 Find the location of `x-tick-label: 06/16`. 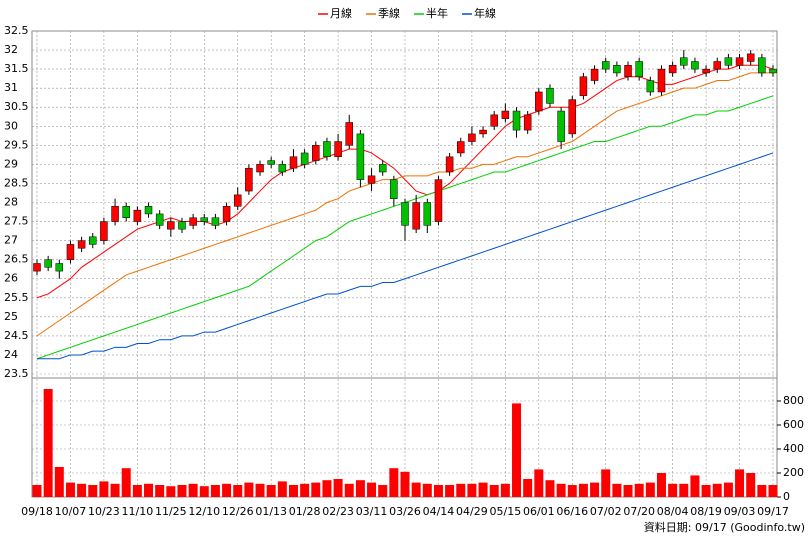

x-tick-label: 06/16 is located at coordinates (572, 511).